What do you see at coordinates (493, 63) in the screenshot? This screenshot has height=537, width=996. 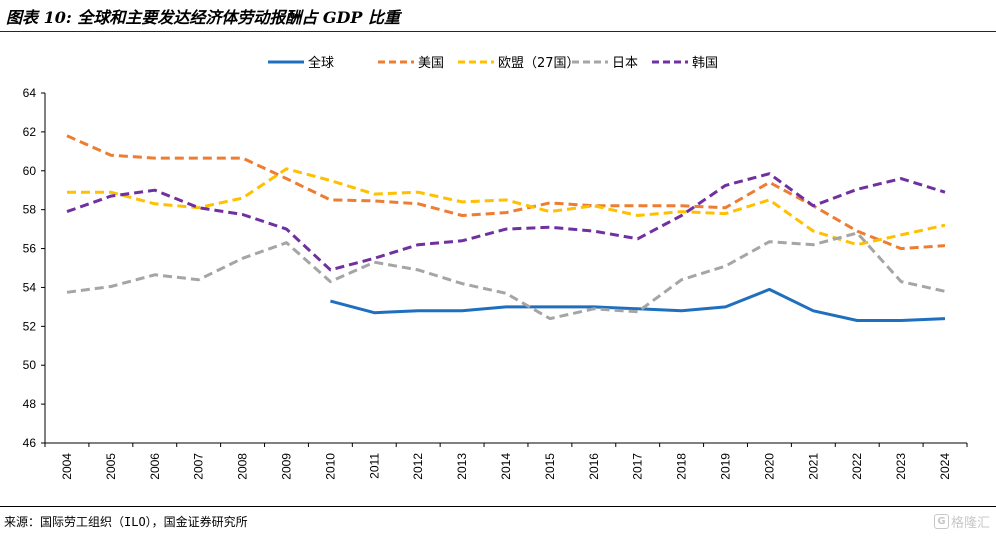 I see `legend: 全球 美国 欧盟（27国） 日本 韩国` at bounding box center [493, 63].